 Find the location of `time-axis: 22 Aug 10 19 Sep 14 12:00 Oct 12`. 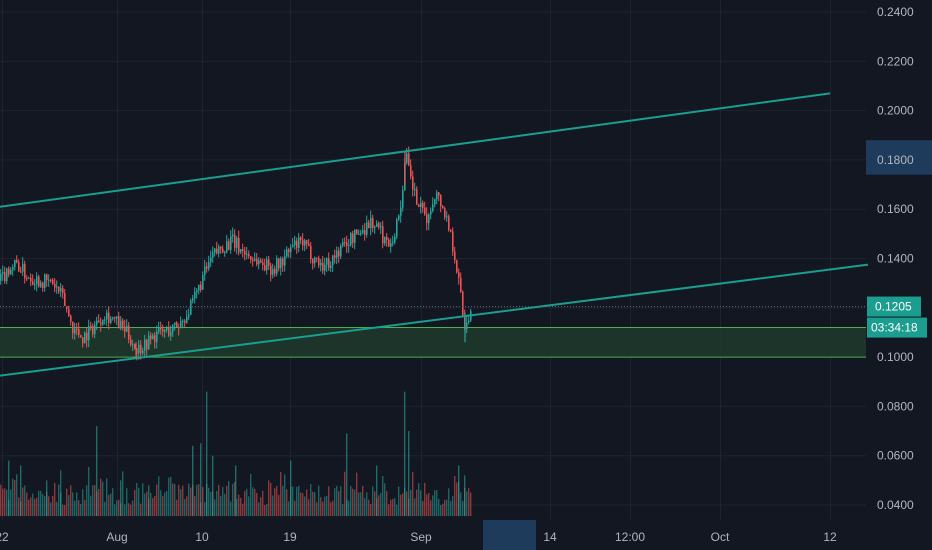

time-axis: 22 Aug 10 19 Sep 14 12:00 Oct 12 is located at coordinates (433, 535).